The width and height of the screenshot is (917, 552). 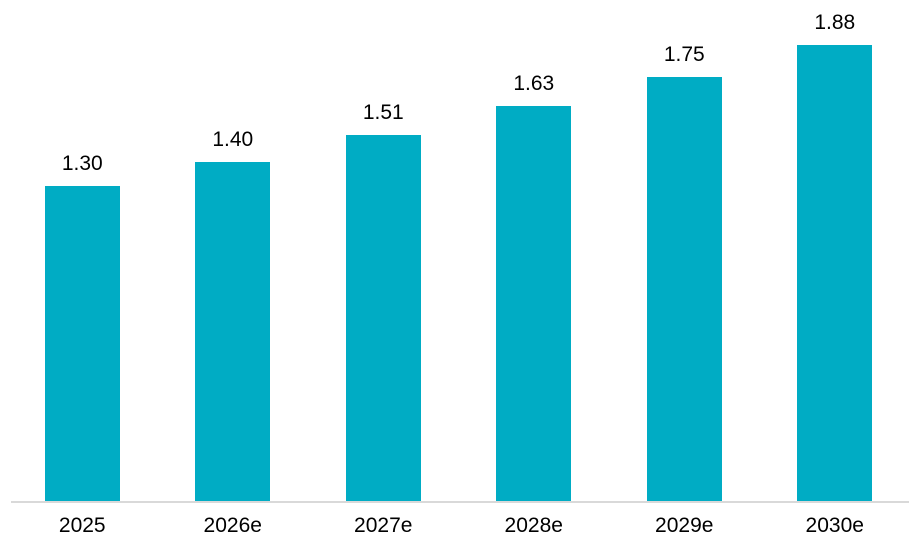 I want to click on bar-area: 1.51, so click(x=383, y=250).